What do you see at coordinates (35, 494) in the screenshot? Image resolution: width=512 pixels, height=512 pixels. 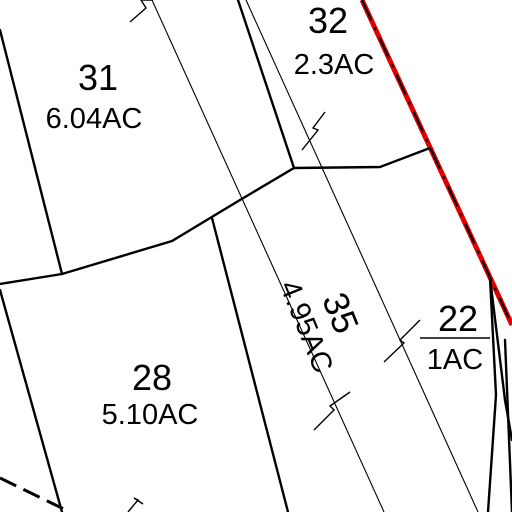 I see `dashed-line` at bounding box center [35, 494].